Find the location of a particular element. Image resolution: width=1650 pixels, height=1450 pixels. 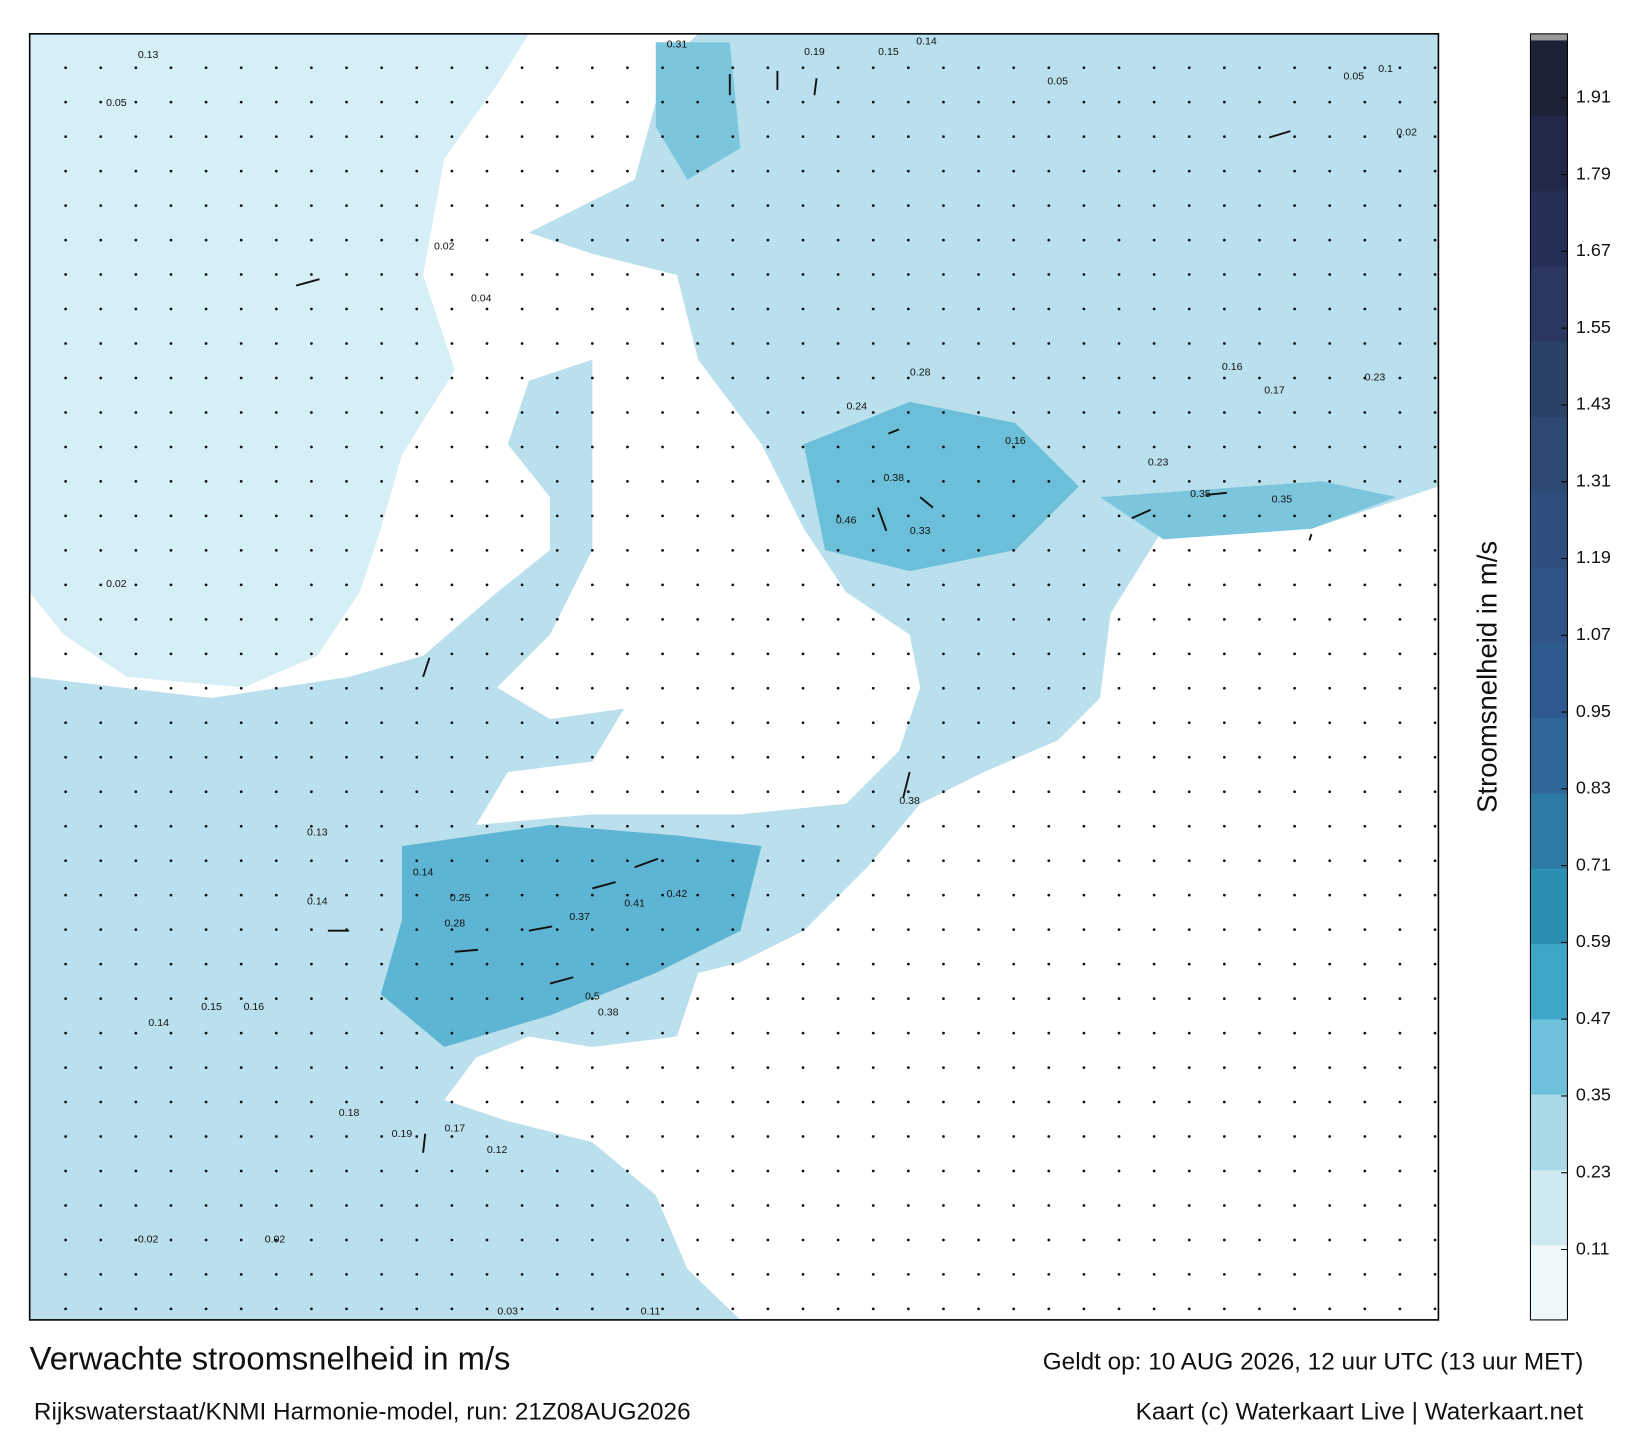

speed-label: 0.28 is located at coordinates (455, 923).